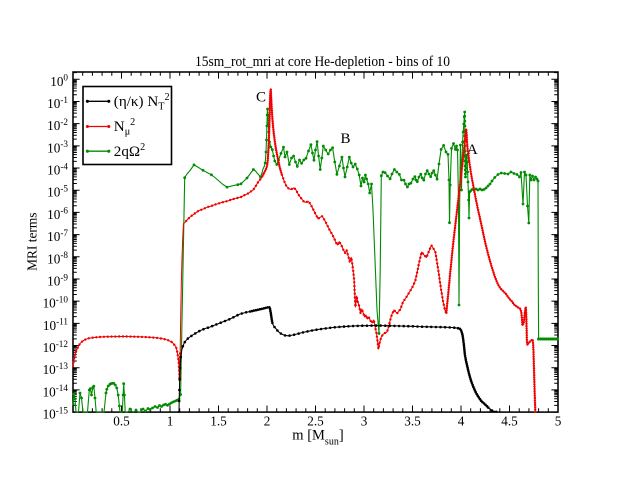 This screenshot has height=490, width=628. Describe the element at coordinates (142, 102) in the screenshot. I see `svg-text: (η/κ) NT2` at that location.